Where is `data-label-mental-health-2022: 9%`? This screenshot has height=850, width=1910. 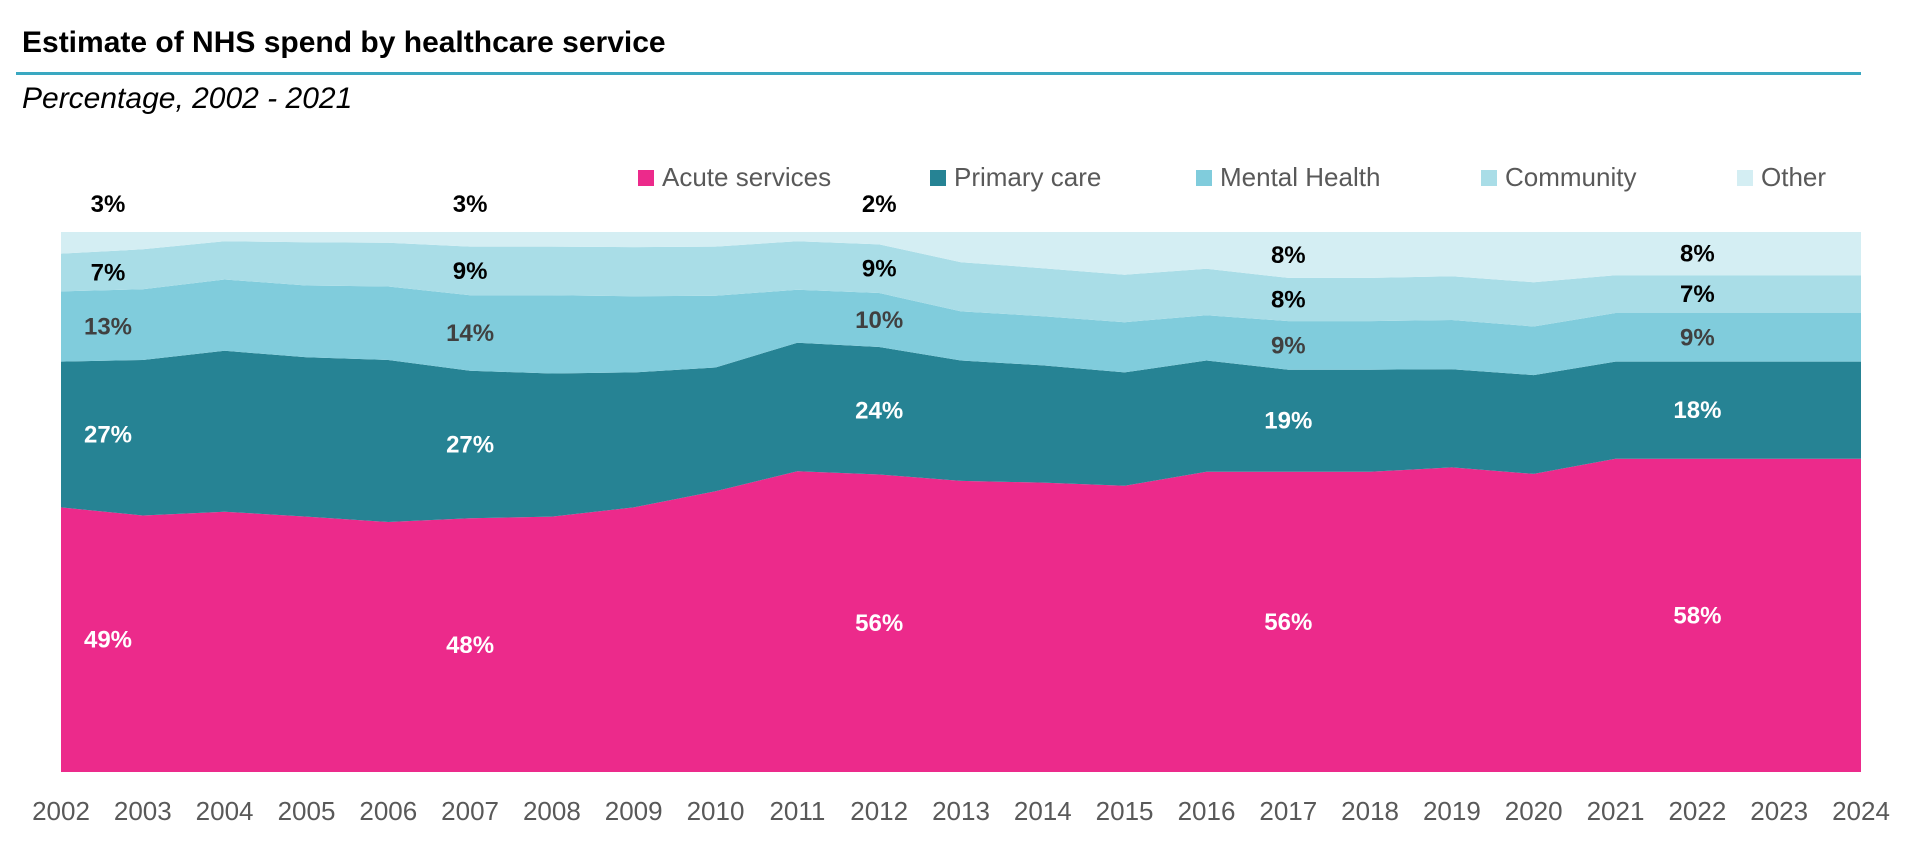 data-label-mental-health-2022: 9% is located at coordinates (1697, 337).